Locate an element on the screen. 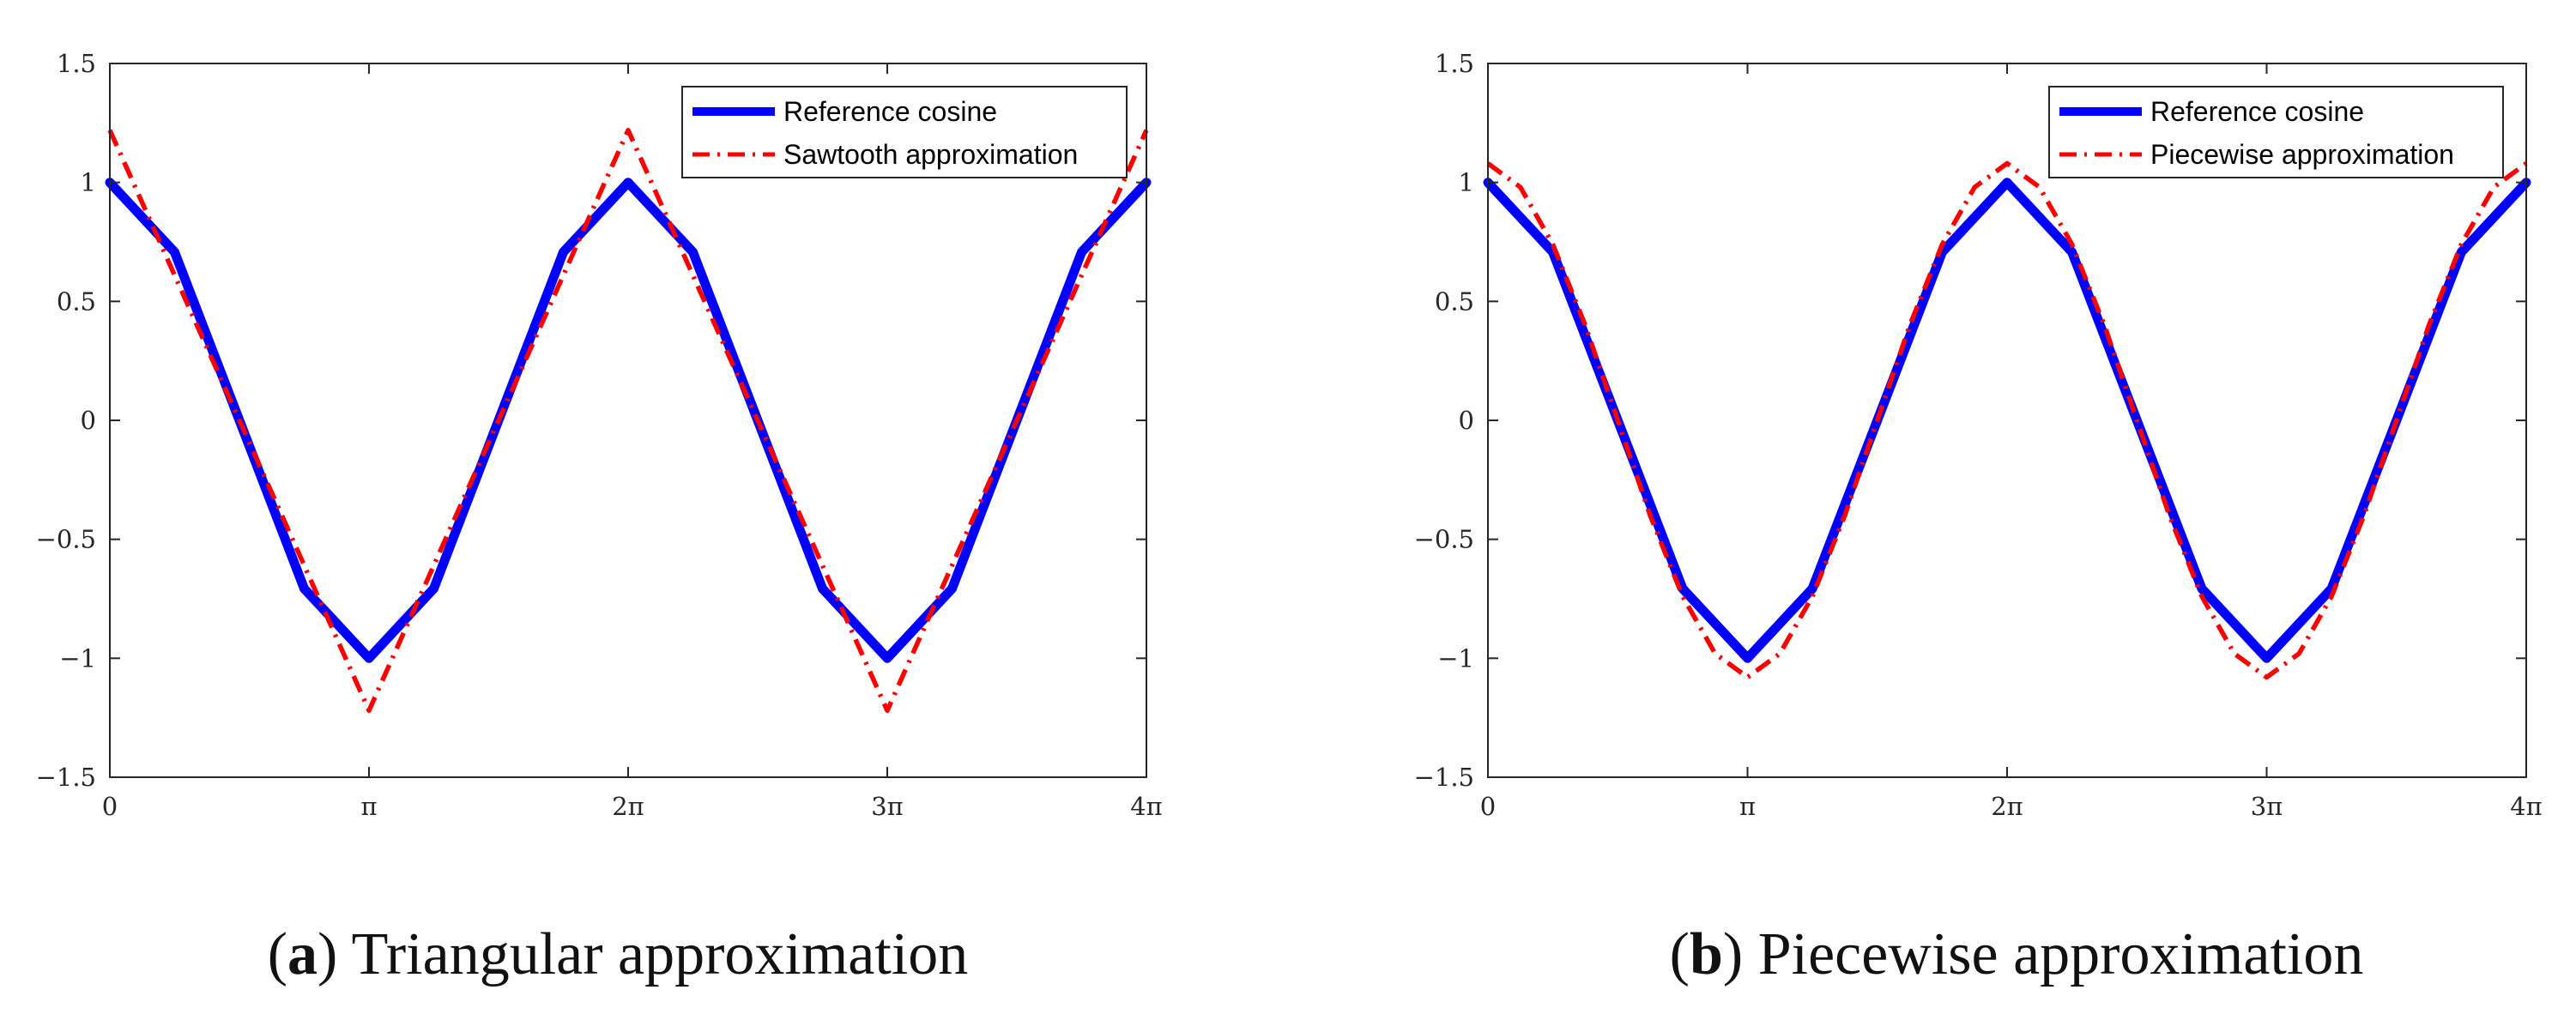 This screenshot has width=2576, height=1014. caption-text: Triangular approximation is located at coordinates (660, 954).